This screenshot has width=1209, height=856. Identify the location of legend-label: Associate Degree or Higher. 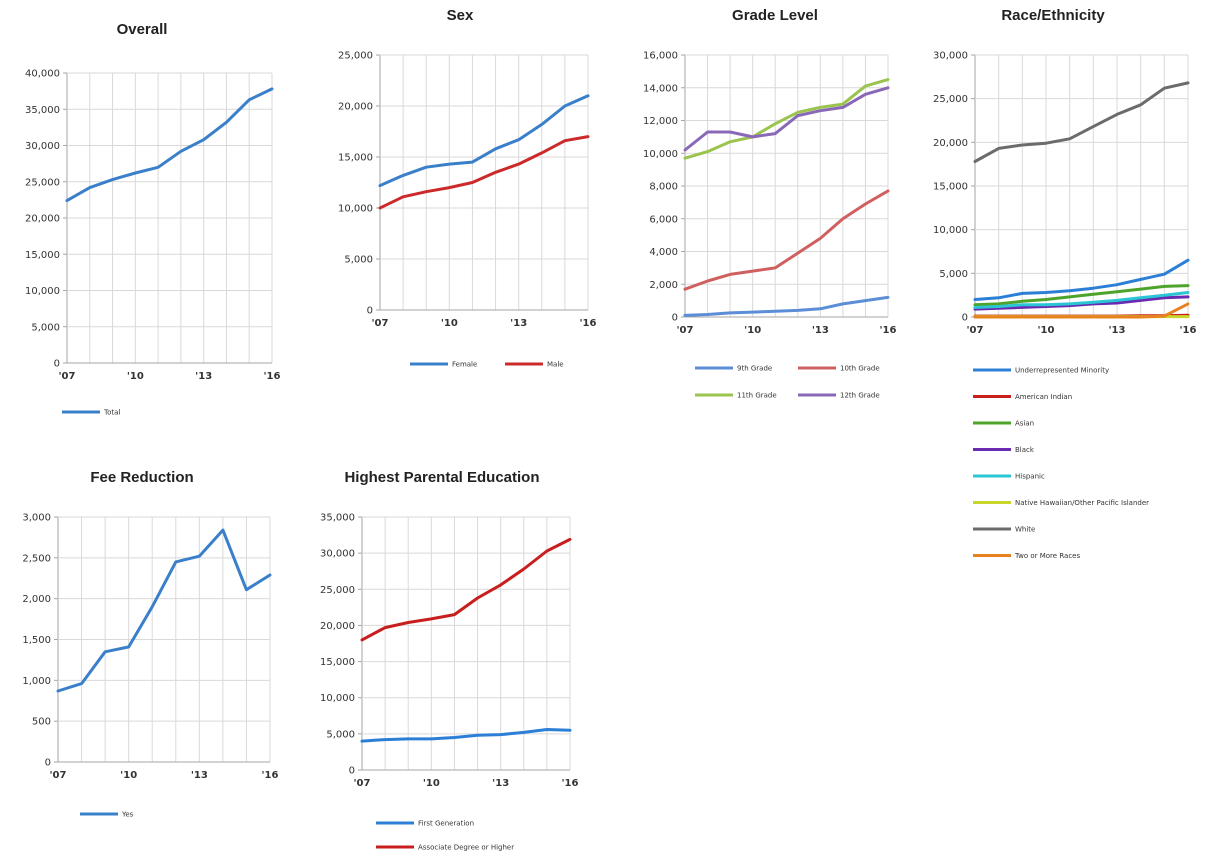
(466, 848).